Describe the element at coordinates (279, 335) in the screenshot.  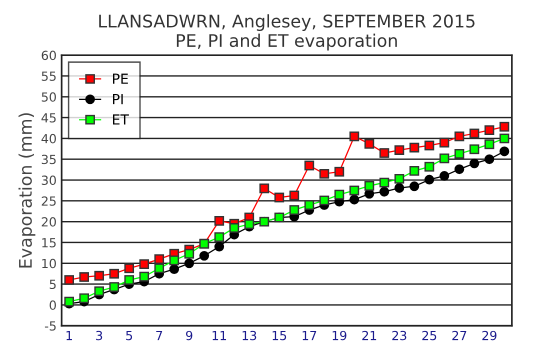
I see `x-tick-label: 15` at that location.